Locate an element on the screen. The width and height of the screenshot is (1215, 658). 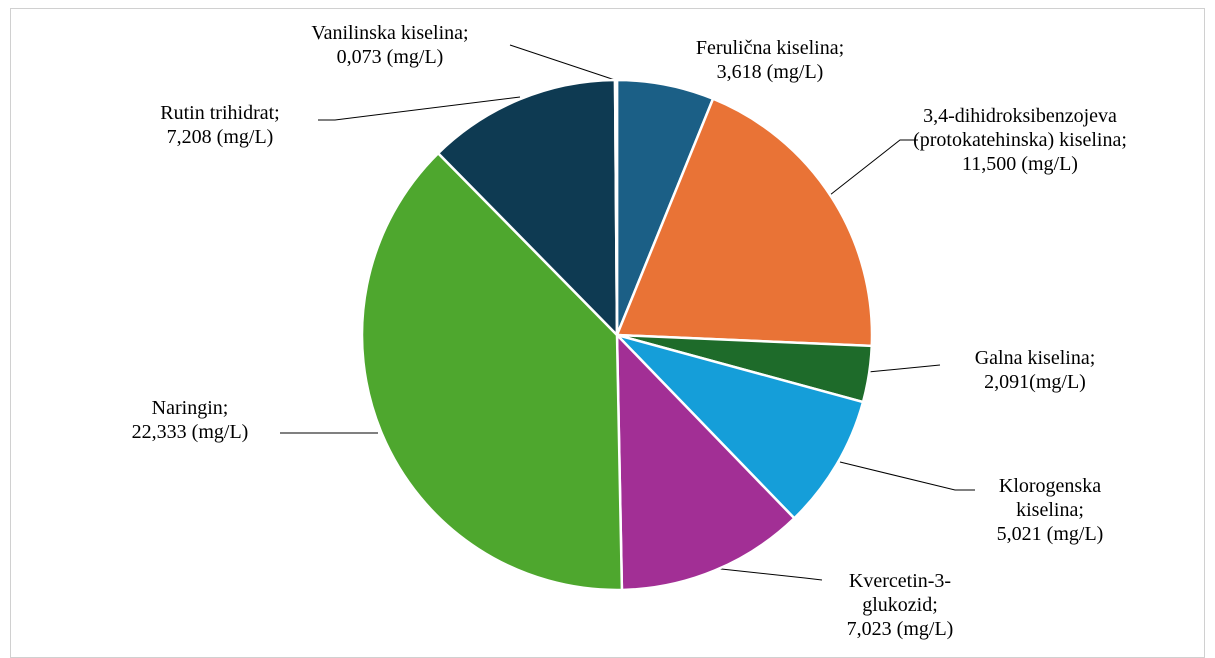
value-label: 7,023 (mg/L) is located at coordinates (900, 629).